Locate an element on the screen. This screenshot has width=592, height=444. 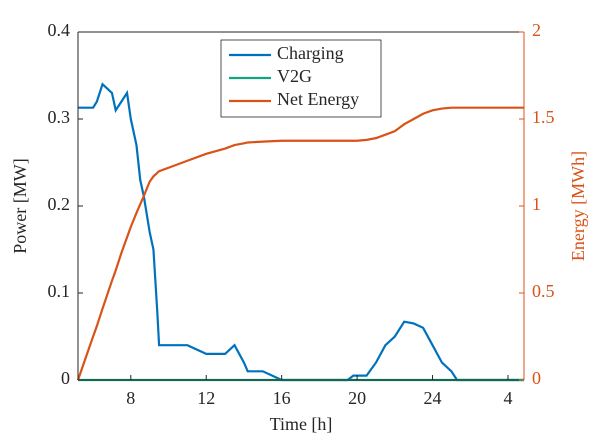
legend-label: Net Energy is located at coordinates (318, 99).